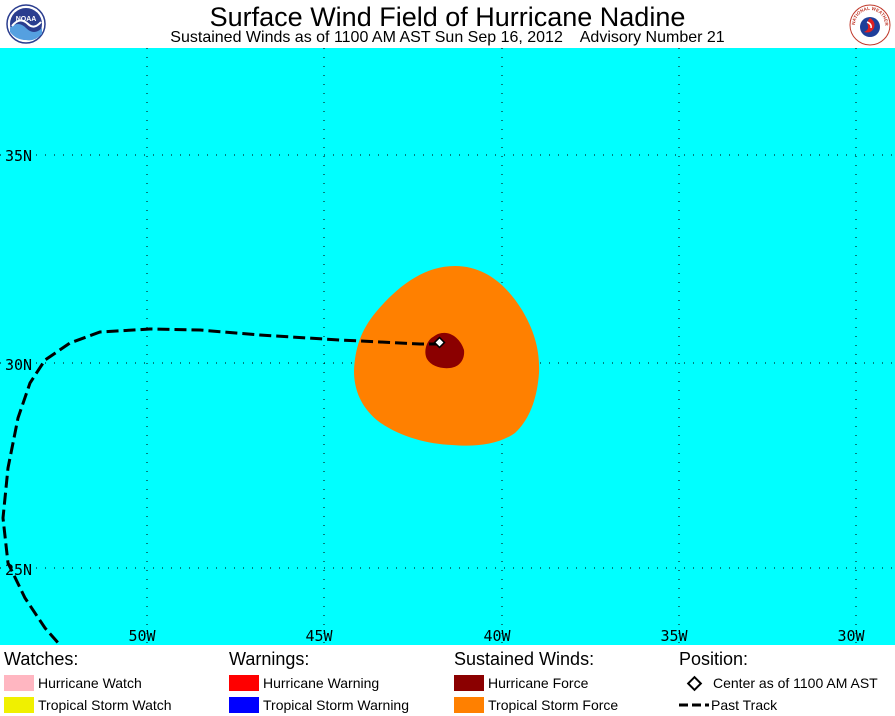  Describe the element at coordinates (851, 636) in the screenshot. I see `lon-label-30w: 30W` at that location.